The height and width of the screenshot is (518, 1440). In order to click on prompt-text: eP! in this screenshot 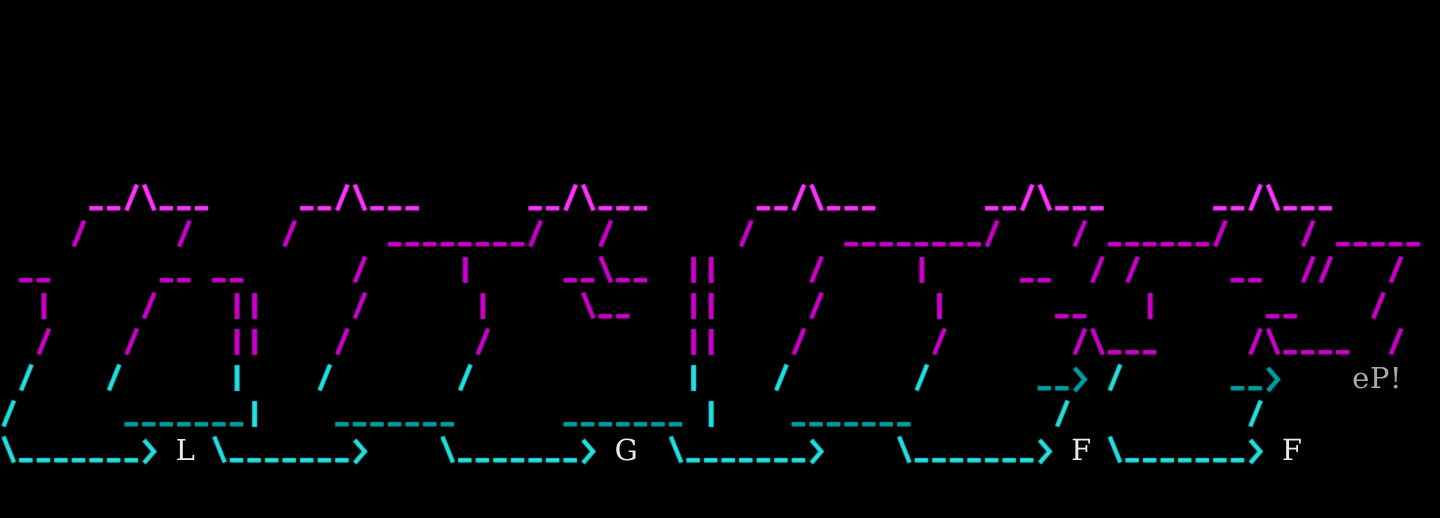, I will do `click(1377, 378)`.